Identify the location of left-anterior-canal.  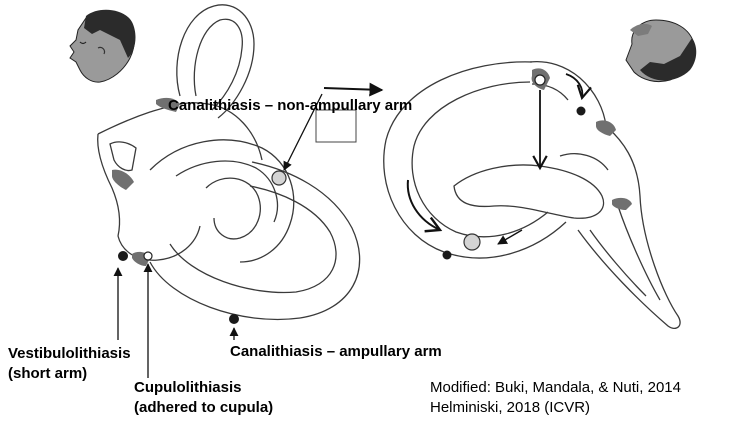
(215, 61).